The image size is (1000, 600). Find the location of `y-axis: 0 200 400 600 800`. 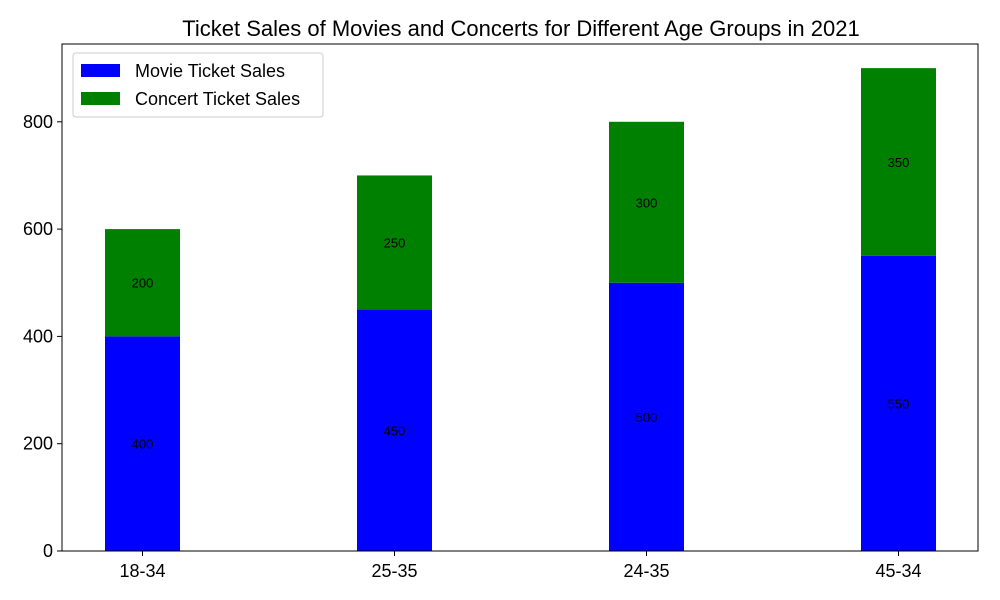

y-axis: 0 200 400 600 800 is located at coordinates (42, 336).